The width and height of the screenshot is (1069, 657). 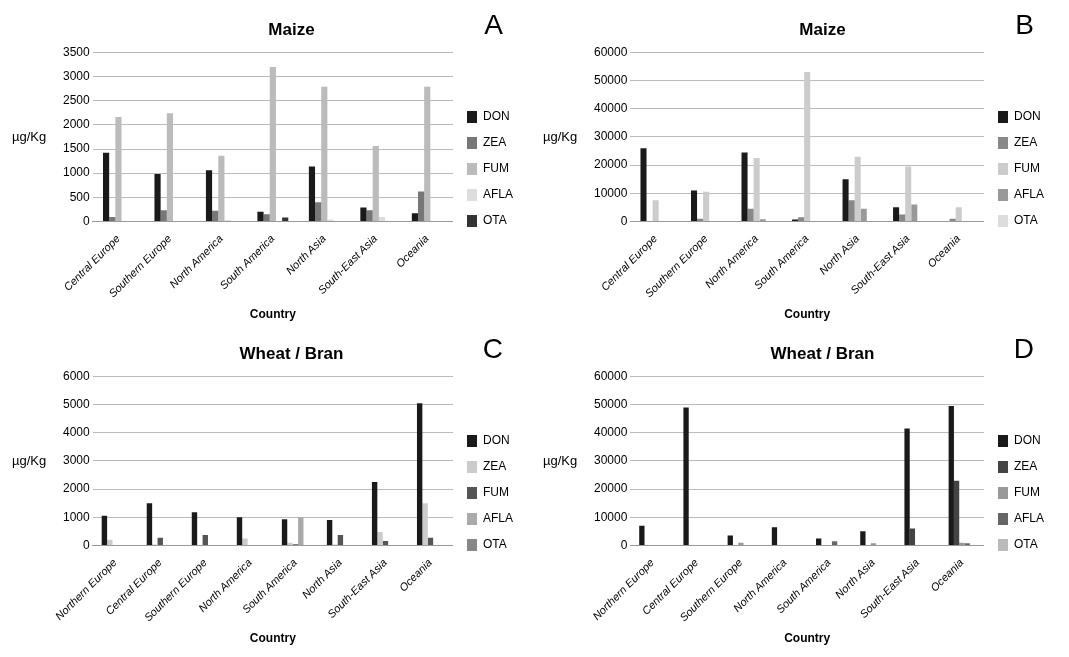 What do you see at coordinates (822, 29) in the screenshot?
I see `chart-title: Maize` at bounding box center [822, 29].